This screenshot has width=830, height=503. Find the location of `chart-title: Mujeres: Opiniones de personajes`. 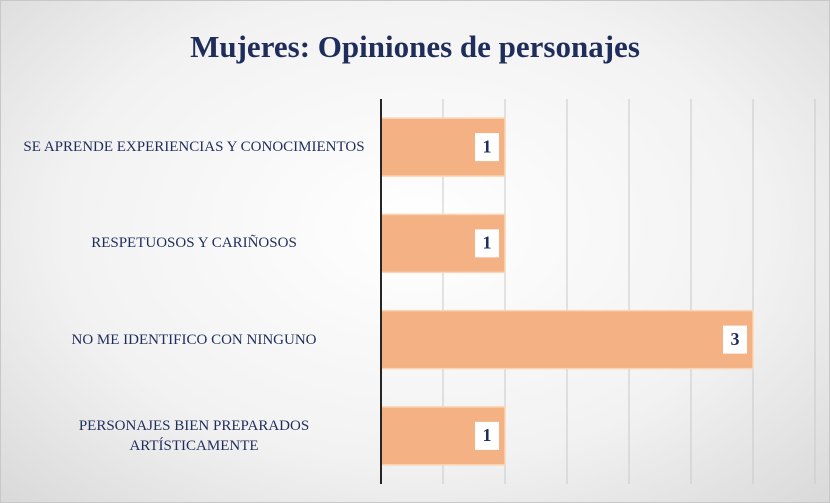

chart-title: Mujeres: Opiniones de personajes is located at coordinates (415, 46).